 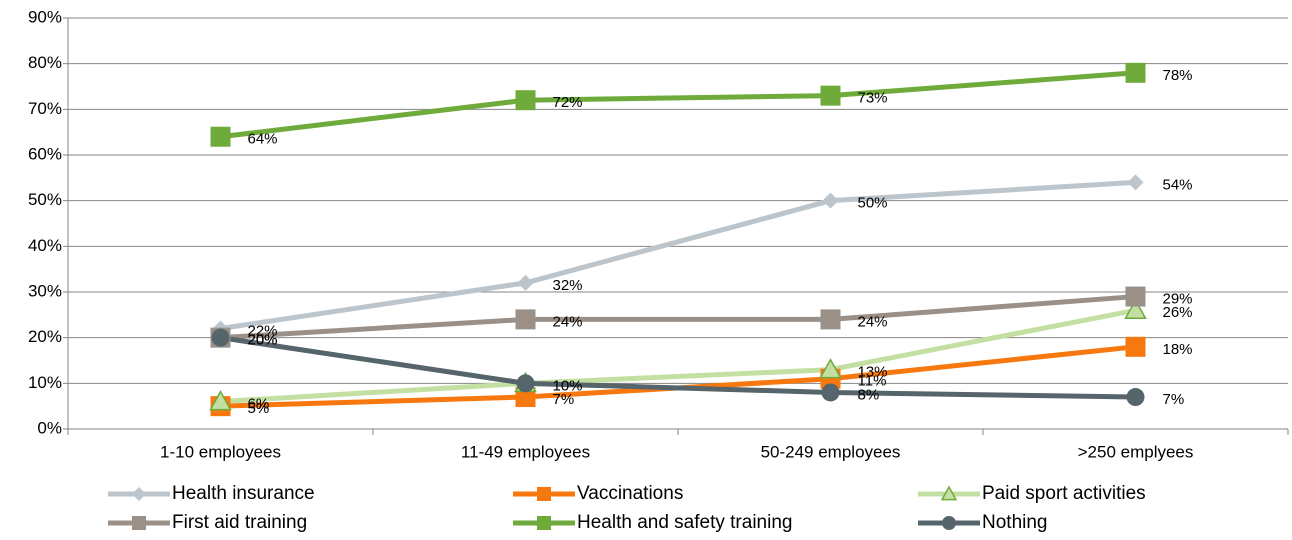 I want to click on data-label: 78%, so click(x=1178, y=75).